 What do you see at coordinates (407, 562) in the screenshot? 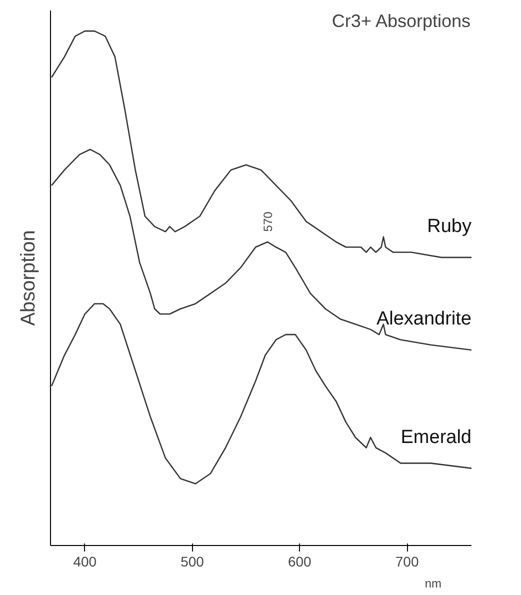
I see `x-tick-label: 700` at bounding box center [407, 562].